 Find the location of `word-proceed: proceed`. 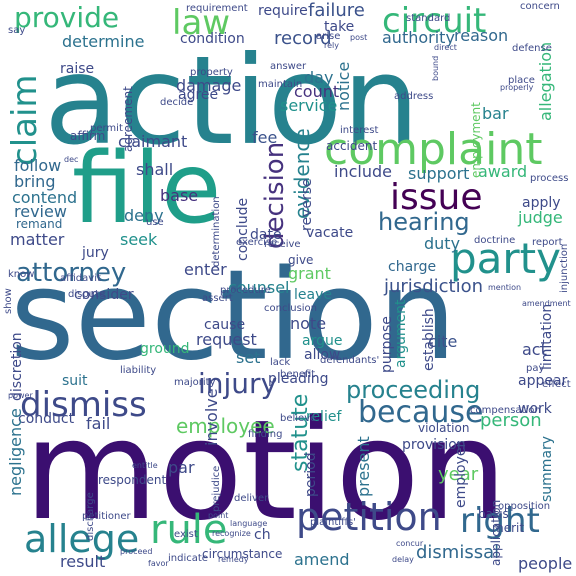

word-proceed: proceed is located at coordinates (136, 551).